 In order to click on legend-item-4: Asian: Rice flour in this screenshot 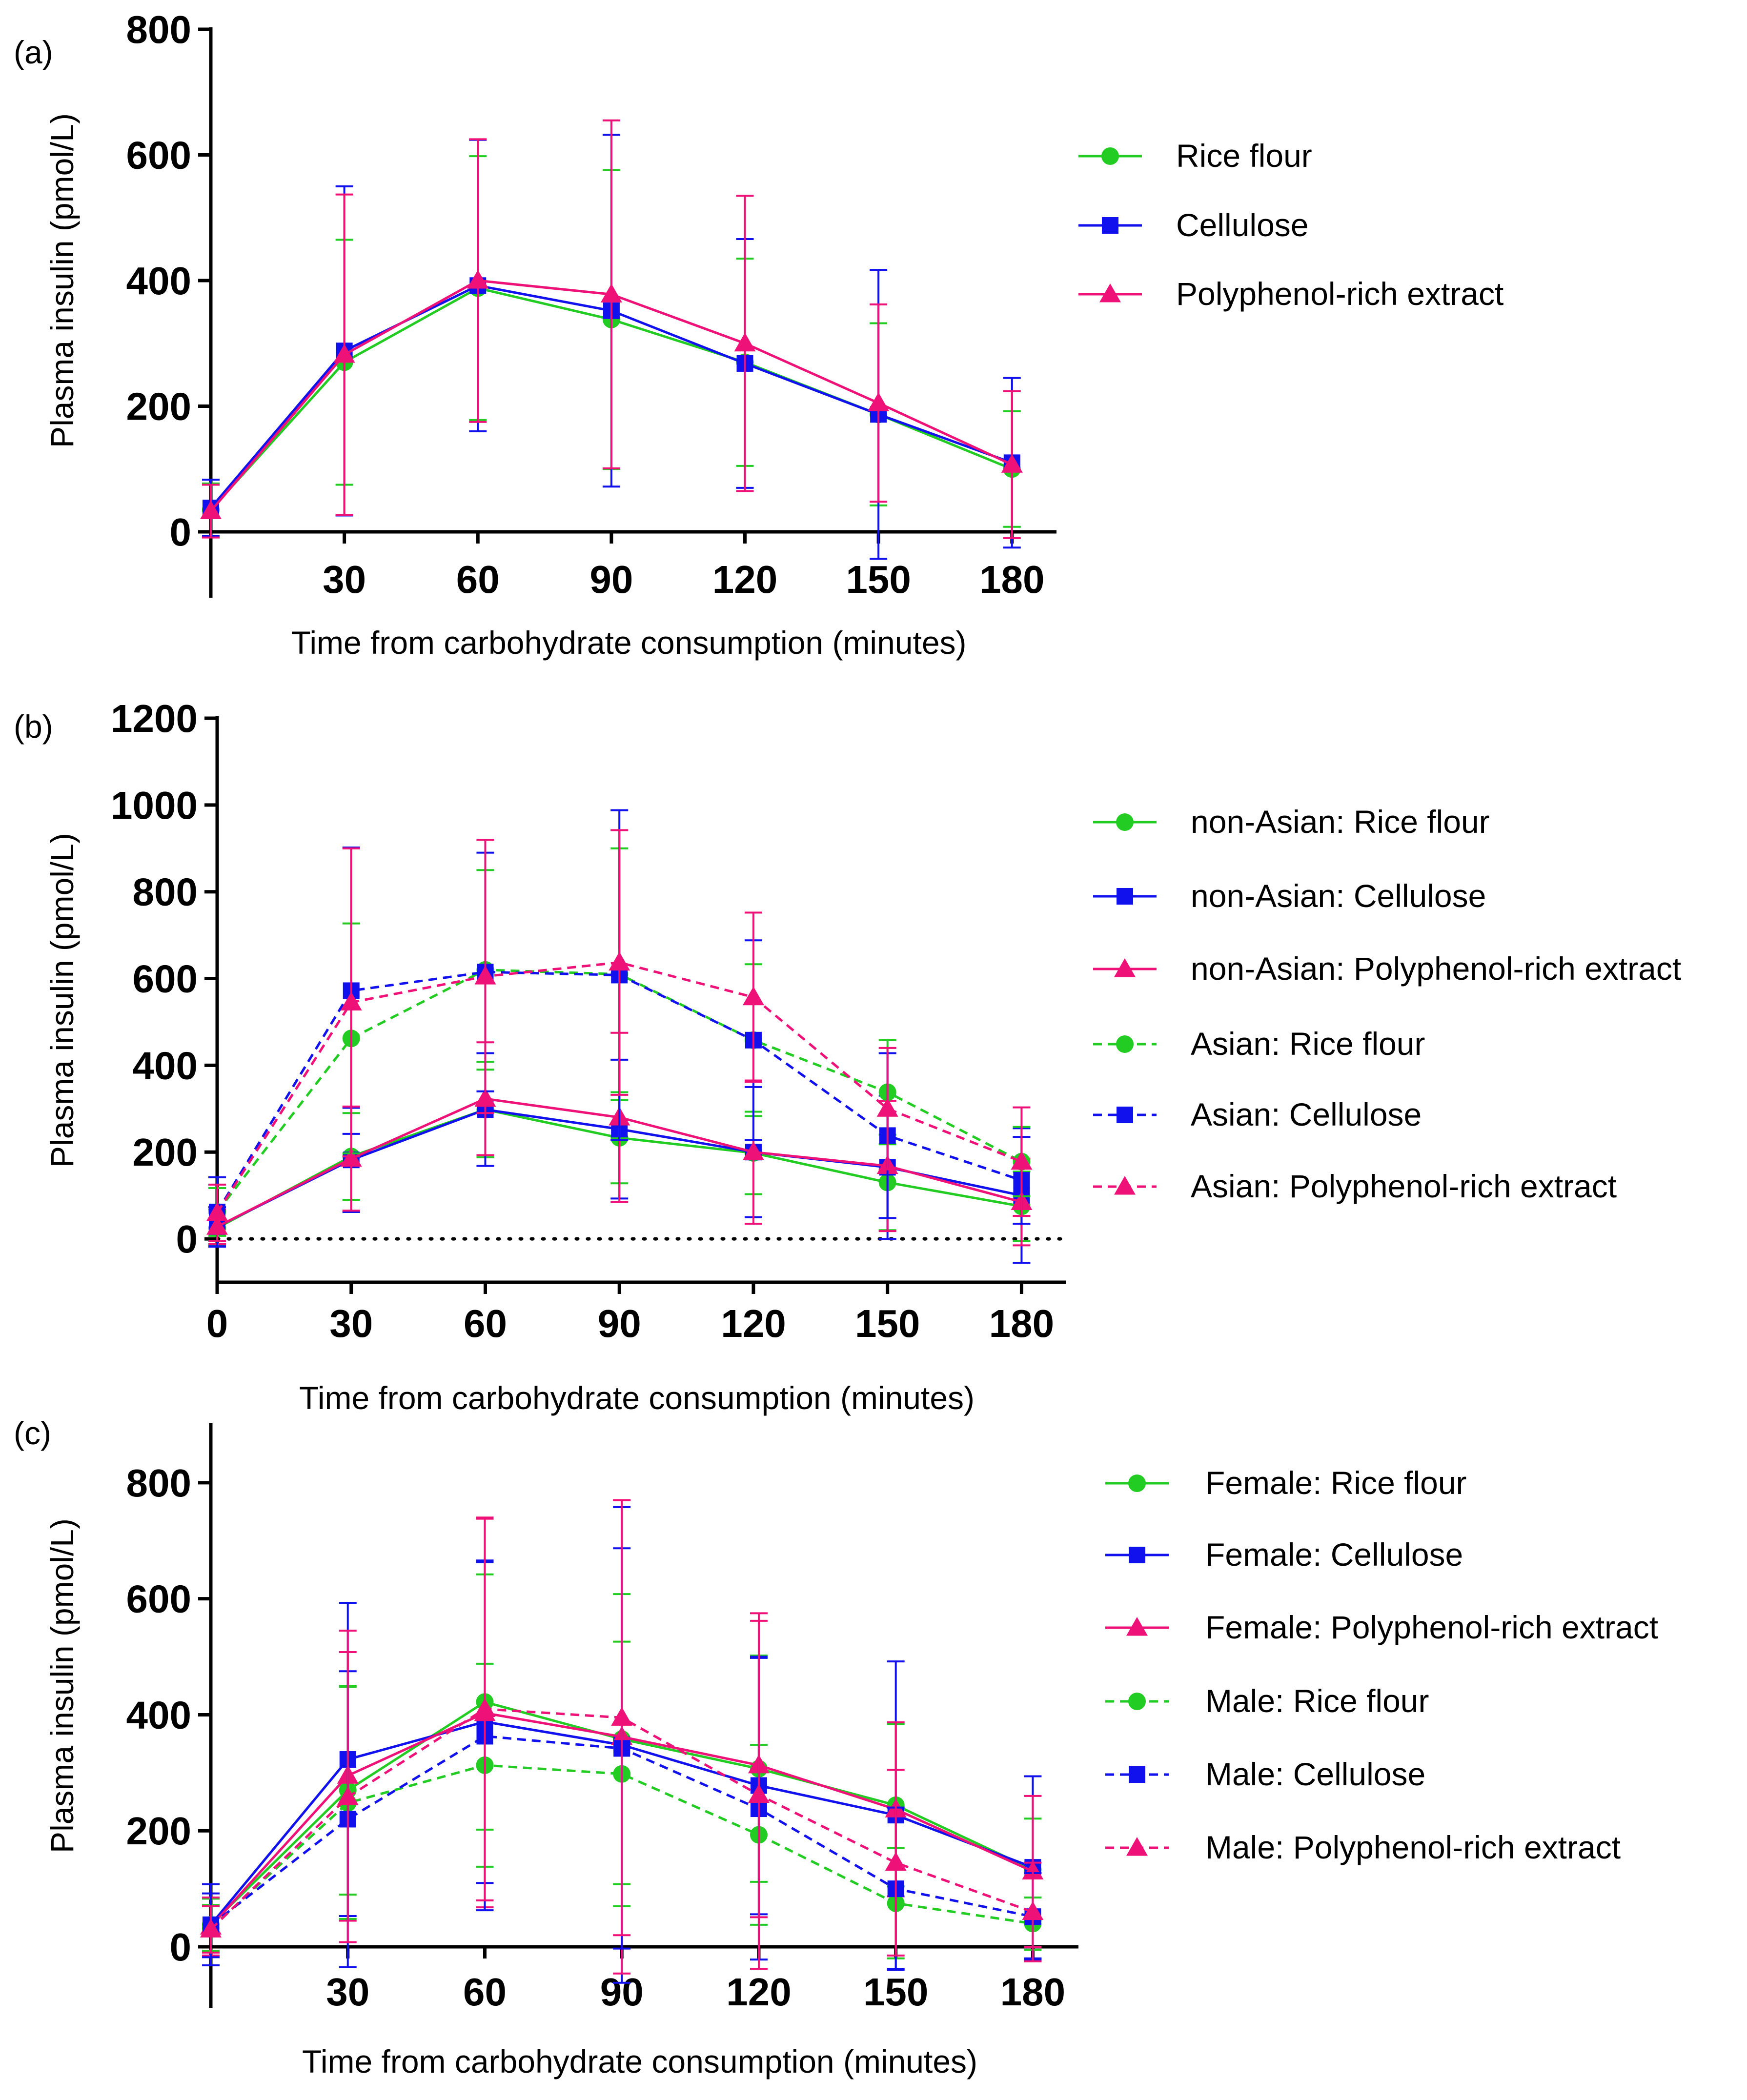, I will do `click(1259, 1044)`.